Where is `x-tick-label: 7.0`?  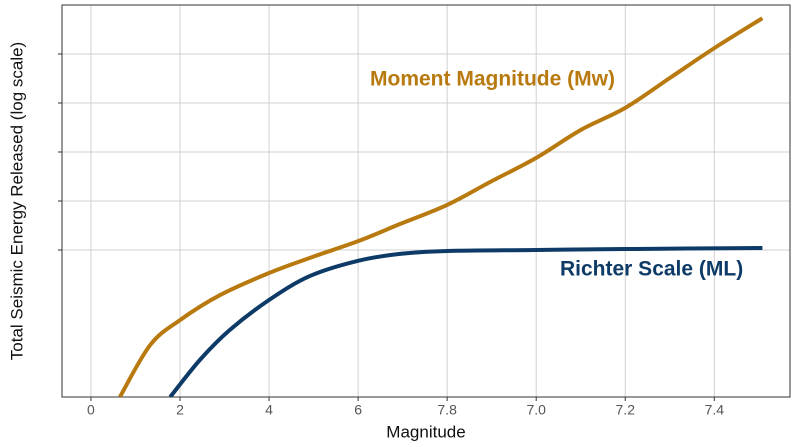 x-tick-label: 7.0 is located at coordinates (536, 410).